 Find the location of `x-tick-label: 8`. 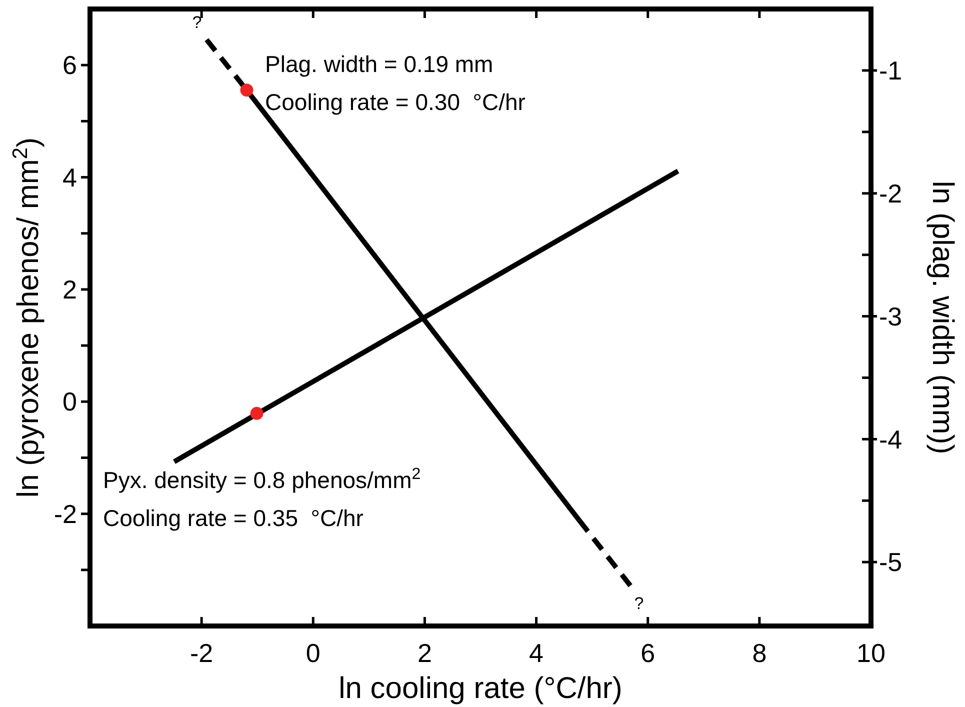

x-tick-label: 8 is located at coordinates (759, 653).